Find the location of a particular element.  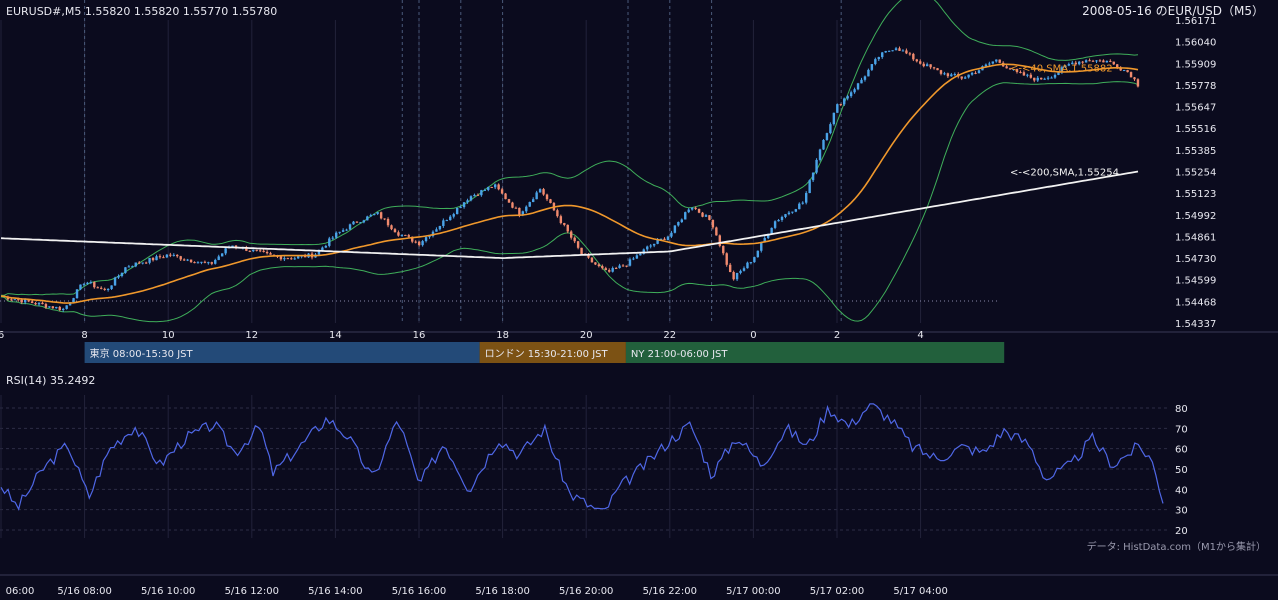

session-label: 東京 08:00-15:30 JST is located at coordinates (142, 353).